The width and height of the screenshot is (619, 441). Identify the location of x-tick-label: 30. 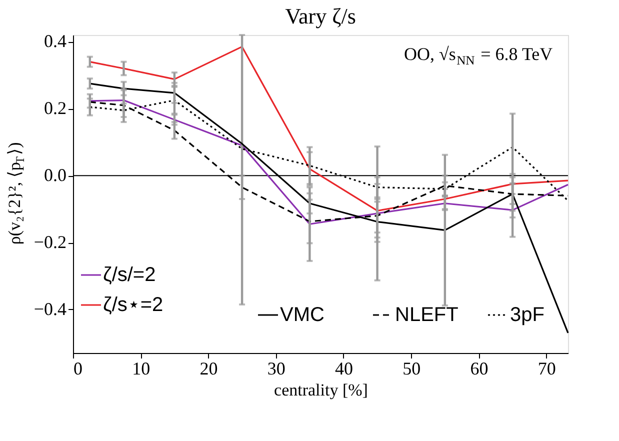
(276, 368).